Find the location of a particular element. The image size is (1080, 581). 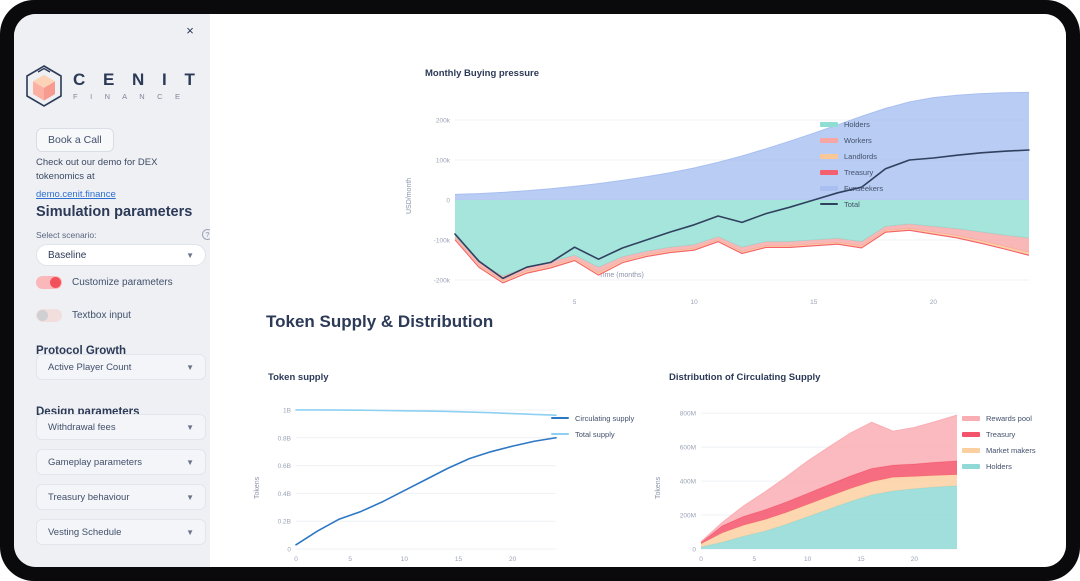

chart3-legend: Rewards pool Treasury Market makers Holders is located at coordinates (999, 442).